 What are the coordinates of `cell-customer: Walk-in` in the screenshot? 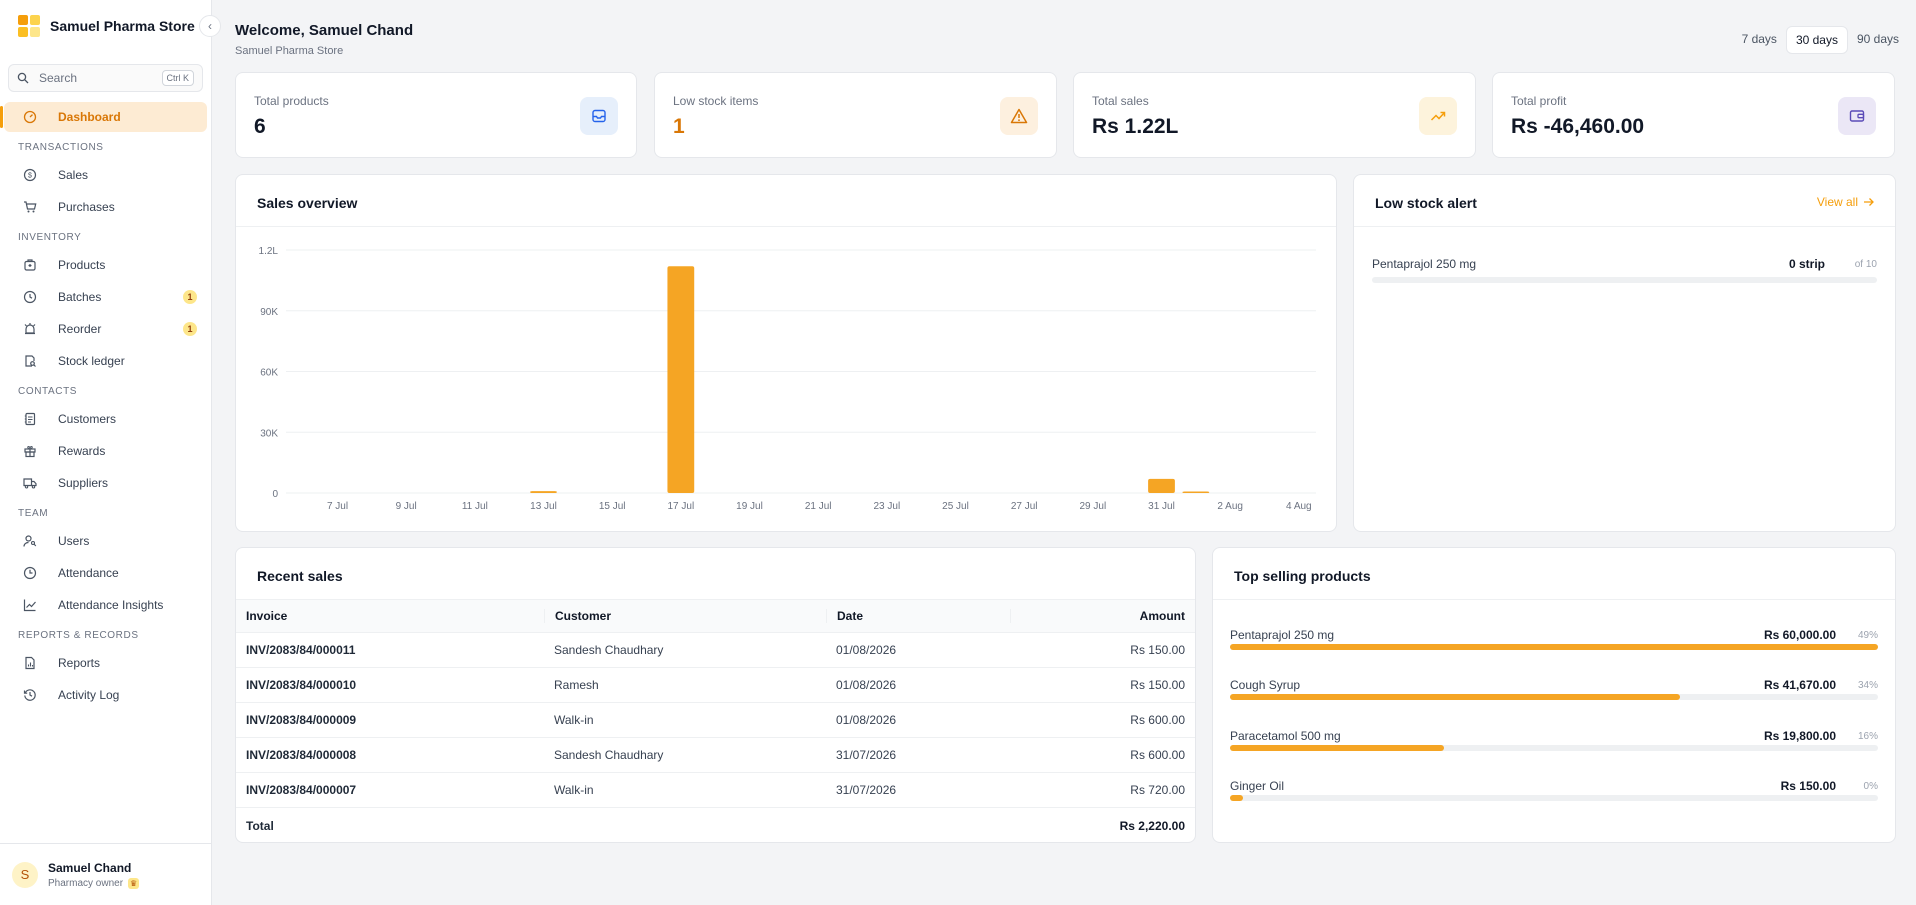 It's located at (574, 790).